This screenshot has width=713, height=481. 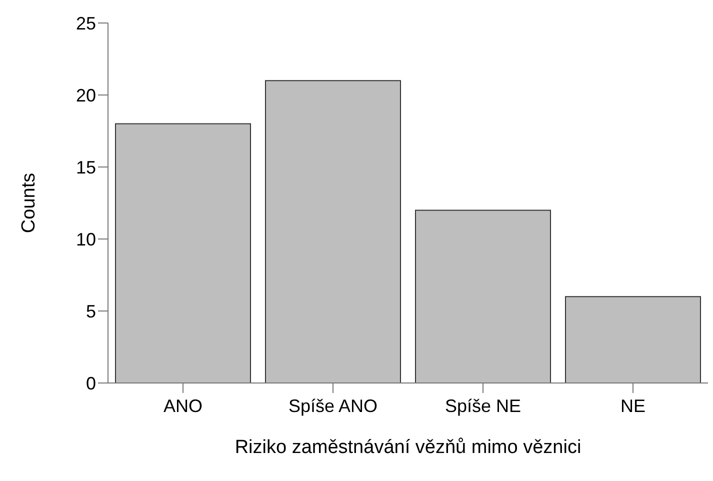 What do you see at coordinates (633, 406) in the screenshot?
I see `x-tick-label: NE` at bounding box center [633, 406].